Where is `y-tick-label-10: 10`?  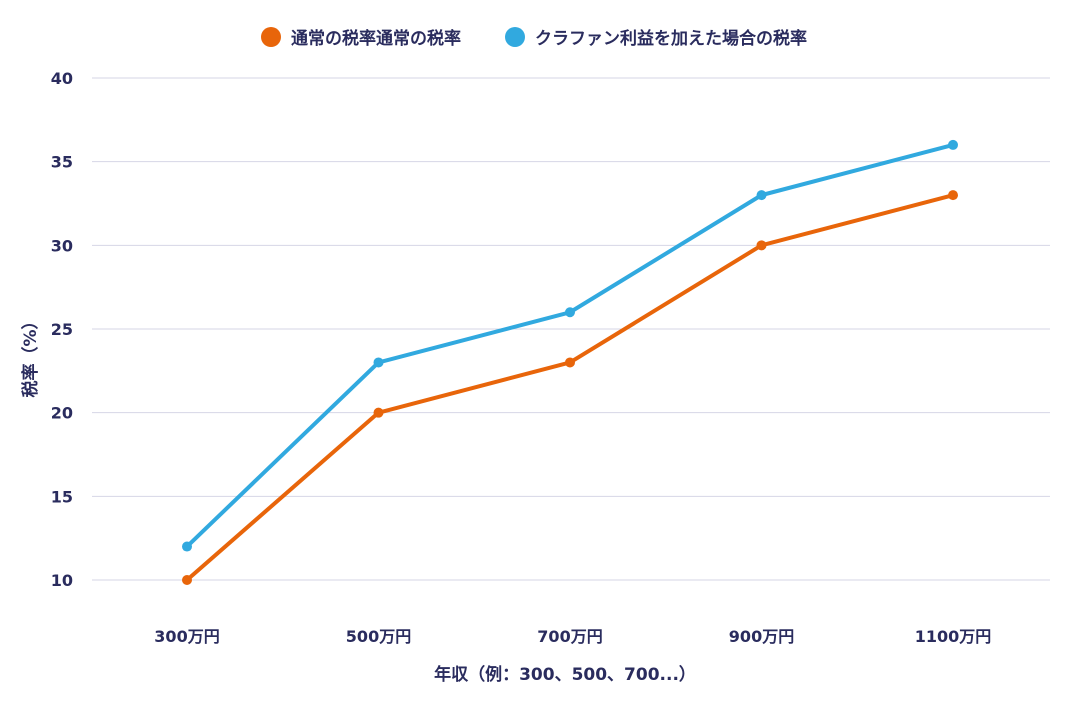
y-tick-label-10: 10 is located at coordinates (62, 580).